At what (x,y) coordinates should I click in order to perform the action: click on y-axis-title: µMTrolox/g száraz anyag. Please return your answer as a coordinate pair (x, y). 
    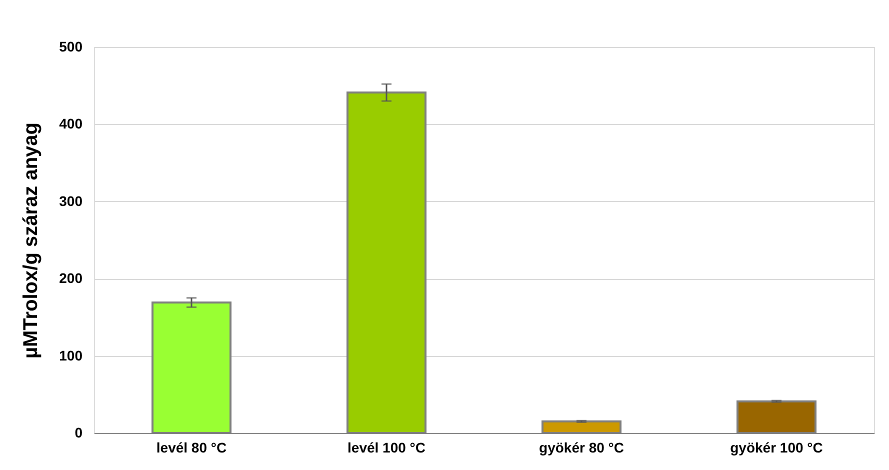
    Looking at the image, I should click on (31, 240).